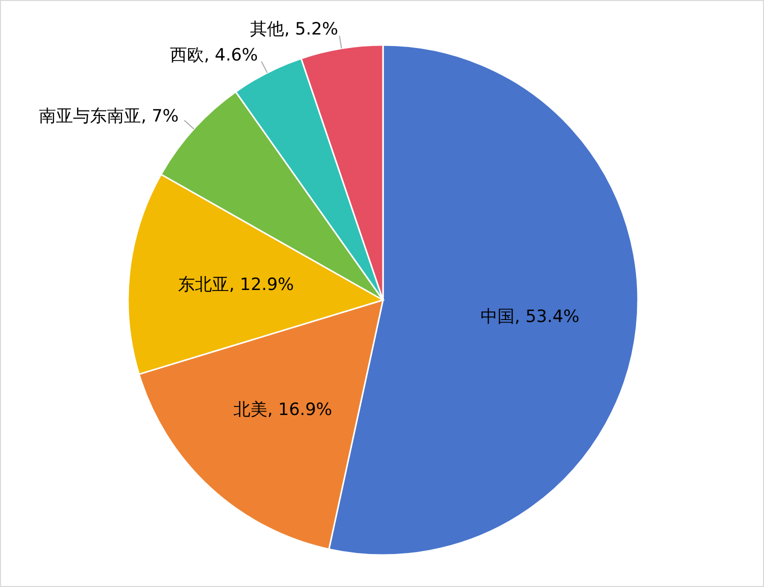 The height and width of the screenshot is (587, 764). What do you see at coordinates (497, 316) in the screenshot?
I see `slice-label: 中国` at bounding box center [497, 316].